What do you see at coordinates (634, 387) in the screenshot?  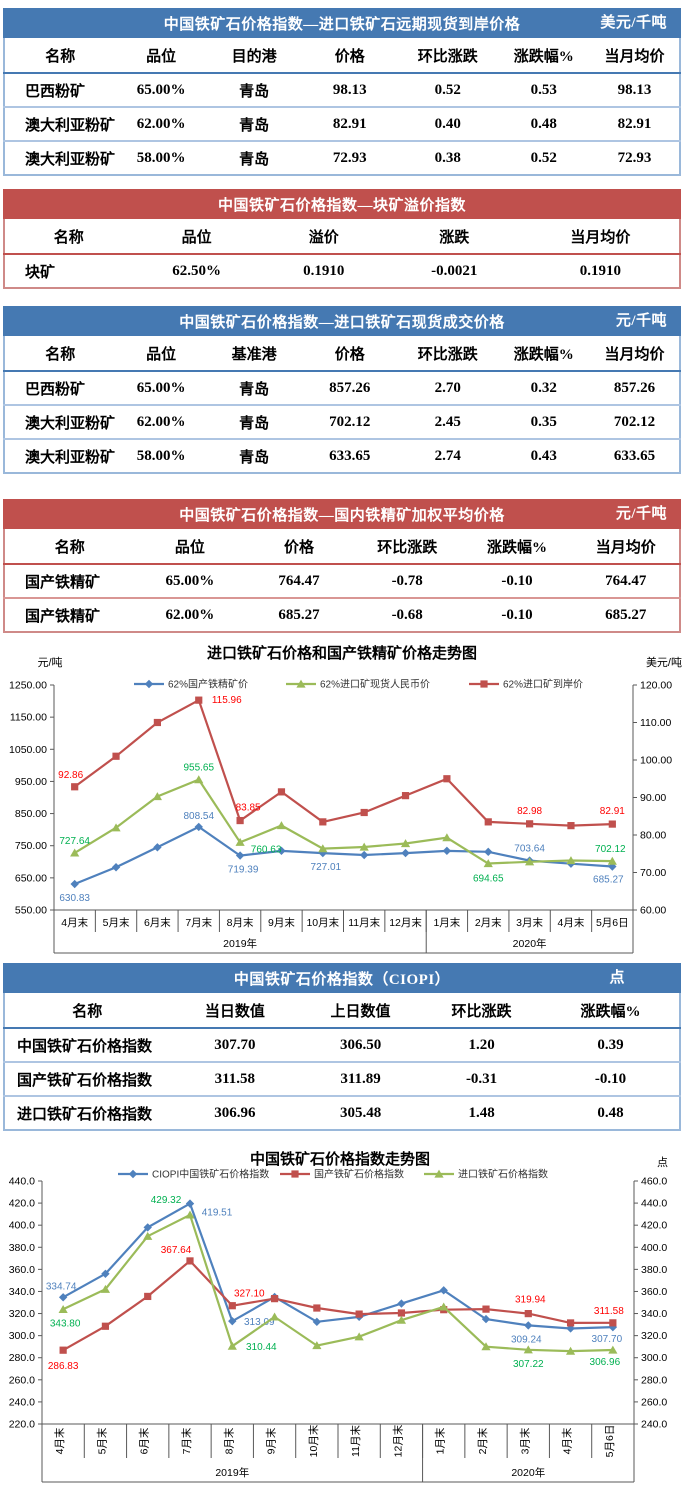 I see `table-cell: 857.26` at bounding box center [634, 387].